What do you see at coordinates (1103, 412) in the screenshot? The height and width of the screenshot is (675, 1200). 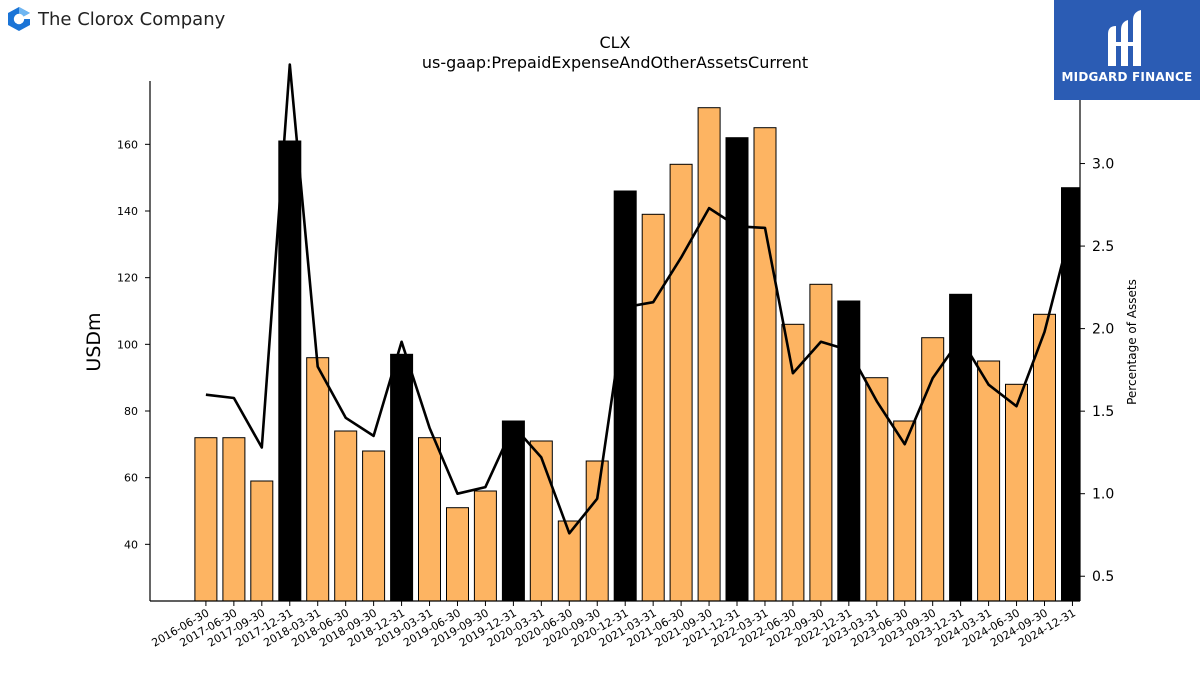 I see `y2-tick-label: 1.5` at bounding box center [1103, 412].